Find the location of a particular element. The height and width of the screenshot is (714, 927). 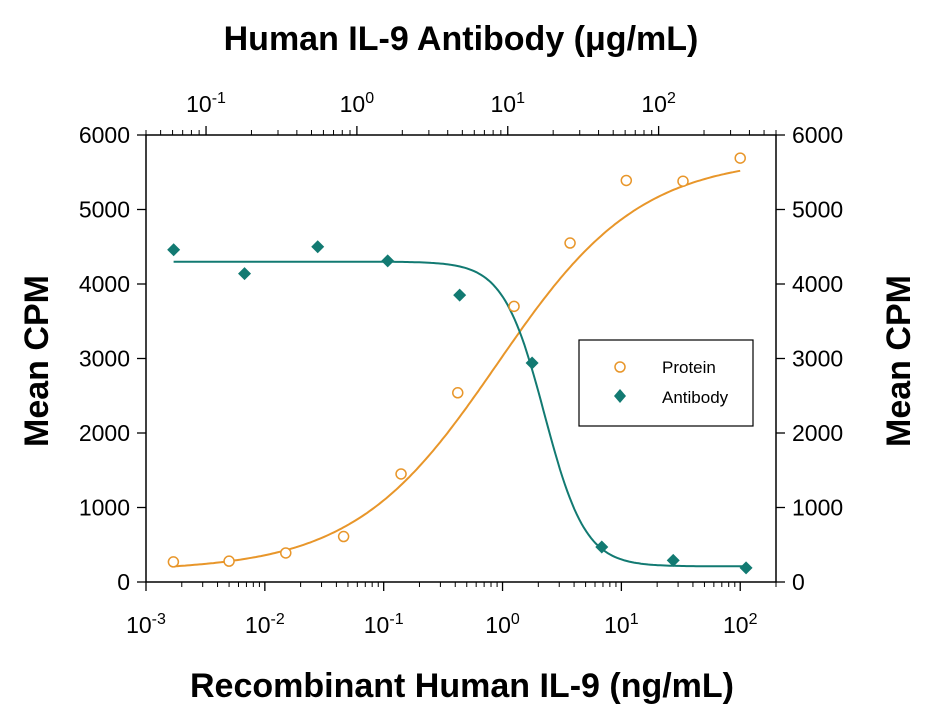

y-tick-label-right: 0 is located at coordinates (798, 582).